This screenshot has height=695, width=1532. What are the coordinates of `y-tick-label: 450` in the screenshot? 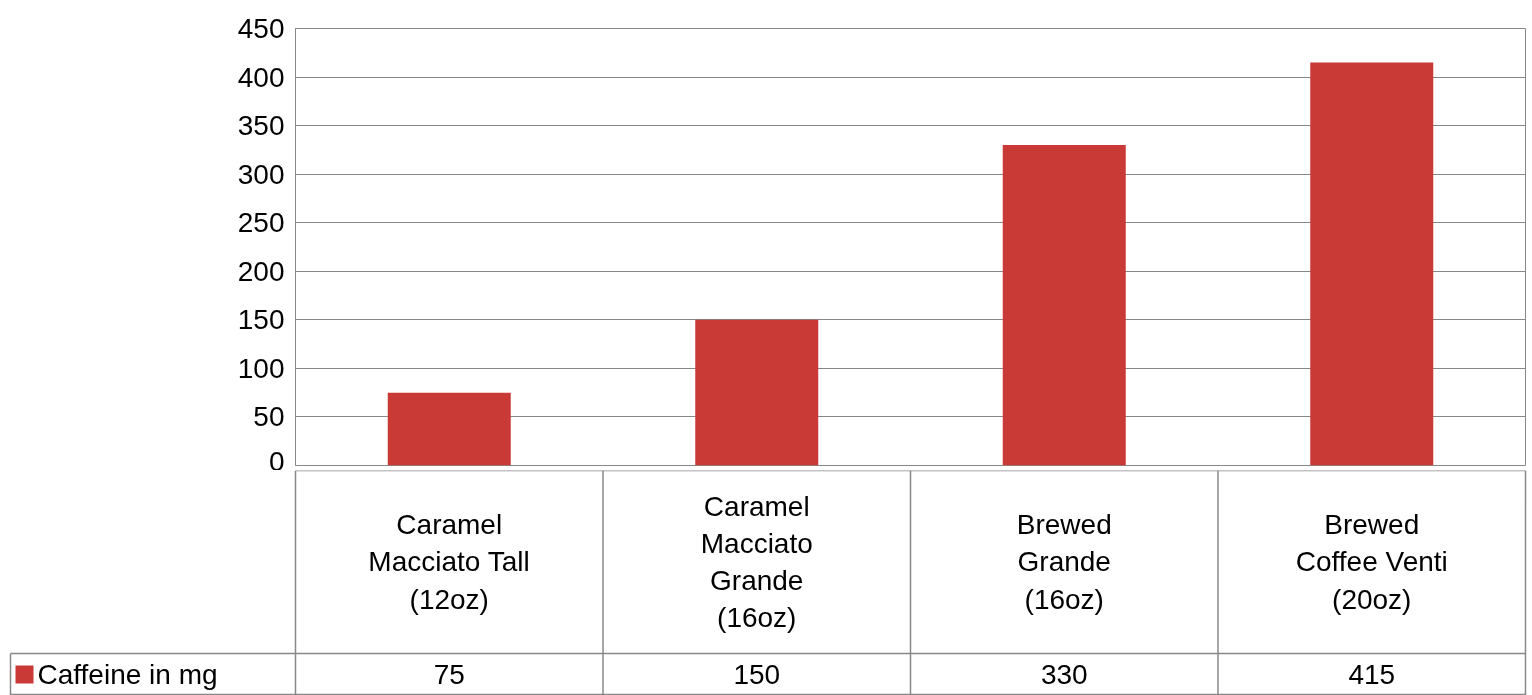 It's located at (261, 28).